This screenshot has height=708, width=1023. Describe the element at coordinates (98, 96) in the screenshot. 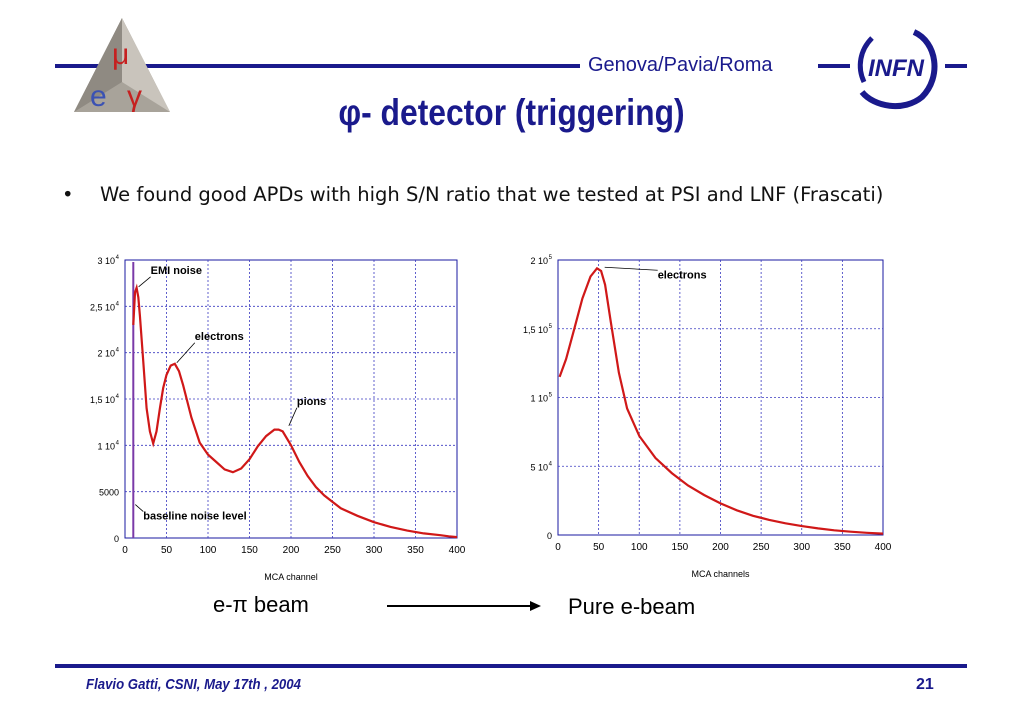

I see `logo-letter-left: e` at that location.